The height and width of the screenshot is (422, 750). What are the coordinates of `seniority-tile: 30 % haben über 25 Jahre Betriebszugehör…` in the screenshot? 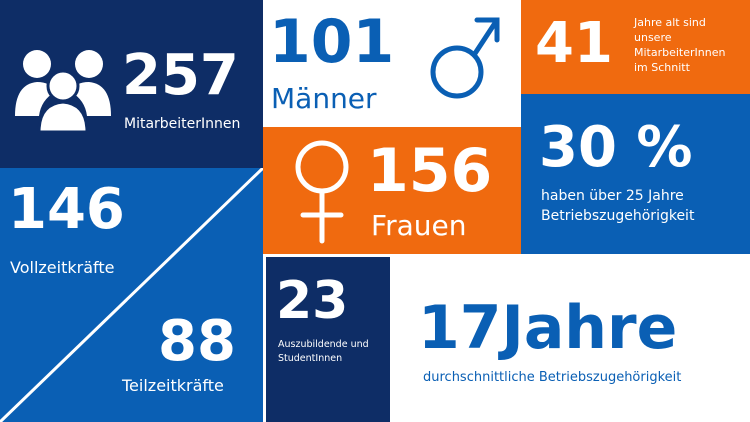 It's located at (635, 174).